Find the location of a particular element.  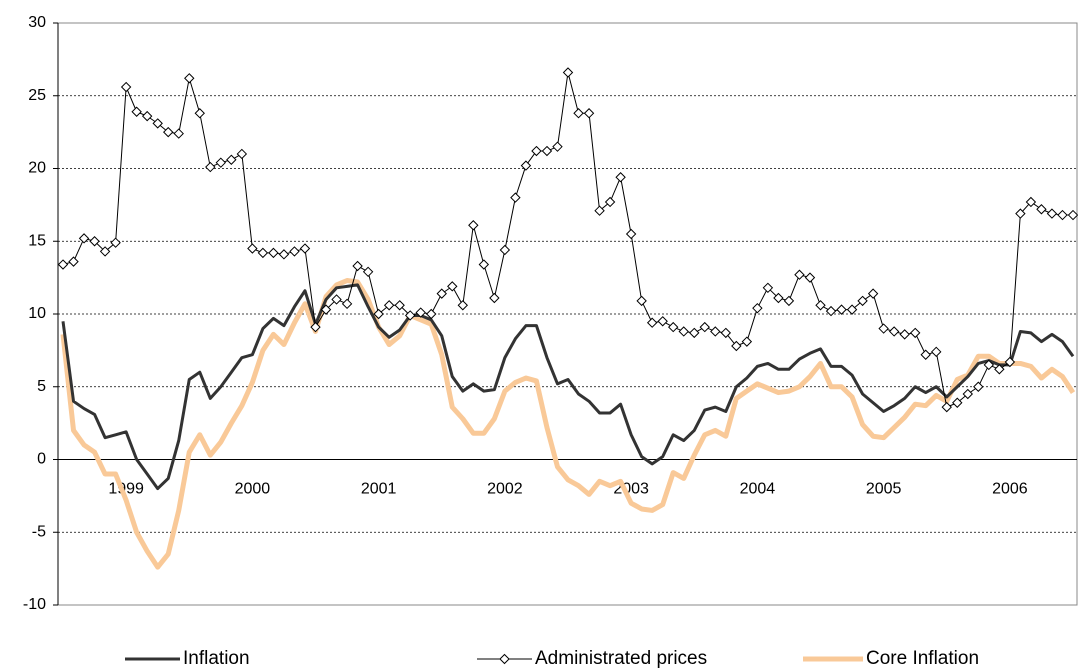

y-tick-label: 30 is located at coordinates (37, 22).